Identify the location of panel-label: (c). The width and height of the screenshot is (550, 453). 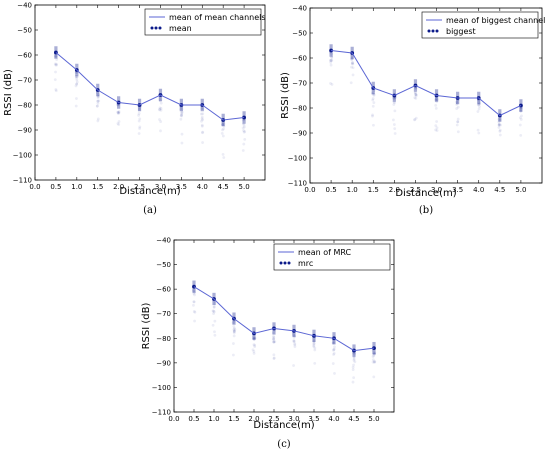
(284, 444).